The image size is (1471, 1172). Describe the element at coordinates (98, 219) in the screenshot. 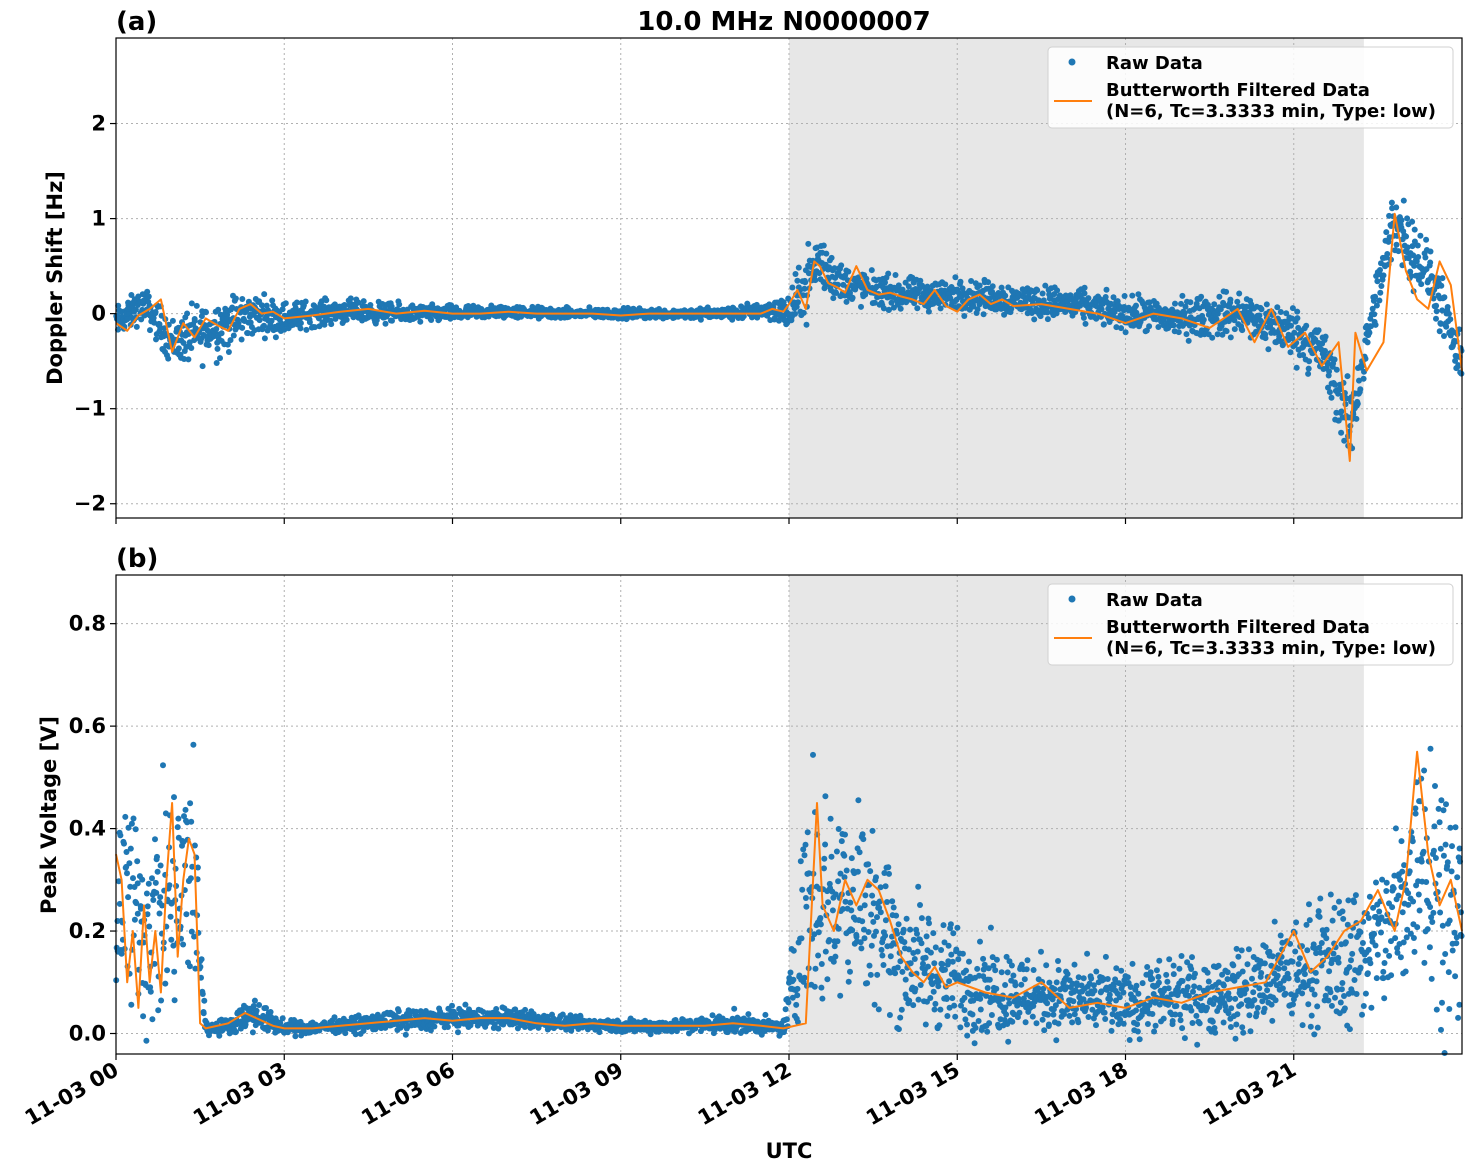

I see `y-tick-label: 1` at that location.